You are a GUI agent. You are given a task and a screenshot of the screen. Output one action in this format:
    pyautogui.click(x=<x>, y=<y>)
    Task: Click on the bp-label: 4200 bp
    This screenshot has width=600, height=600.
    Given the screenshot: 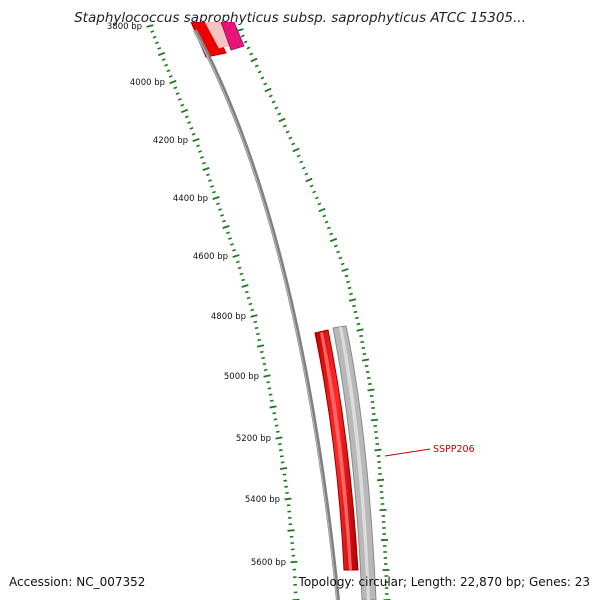 What is the action you would take?
    pyautogui.click(x=170, y=141)
    